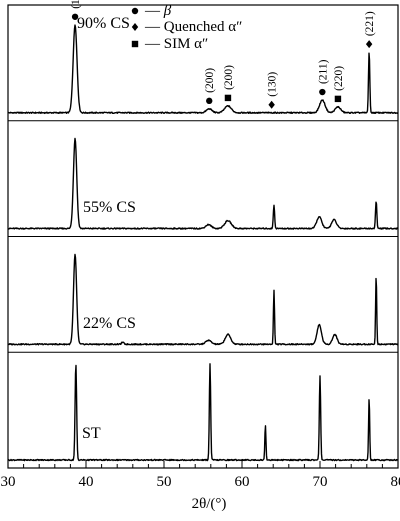 The width and height of the screenshot is (400, 521). What do you see at coordinates (103, 23) in the screenshot?
I see `series-label: 90% CS` at bounding box center [103, 23].